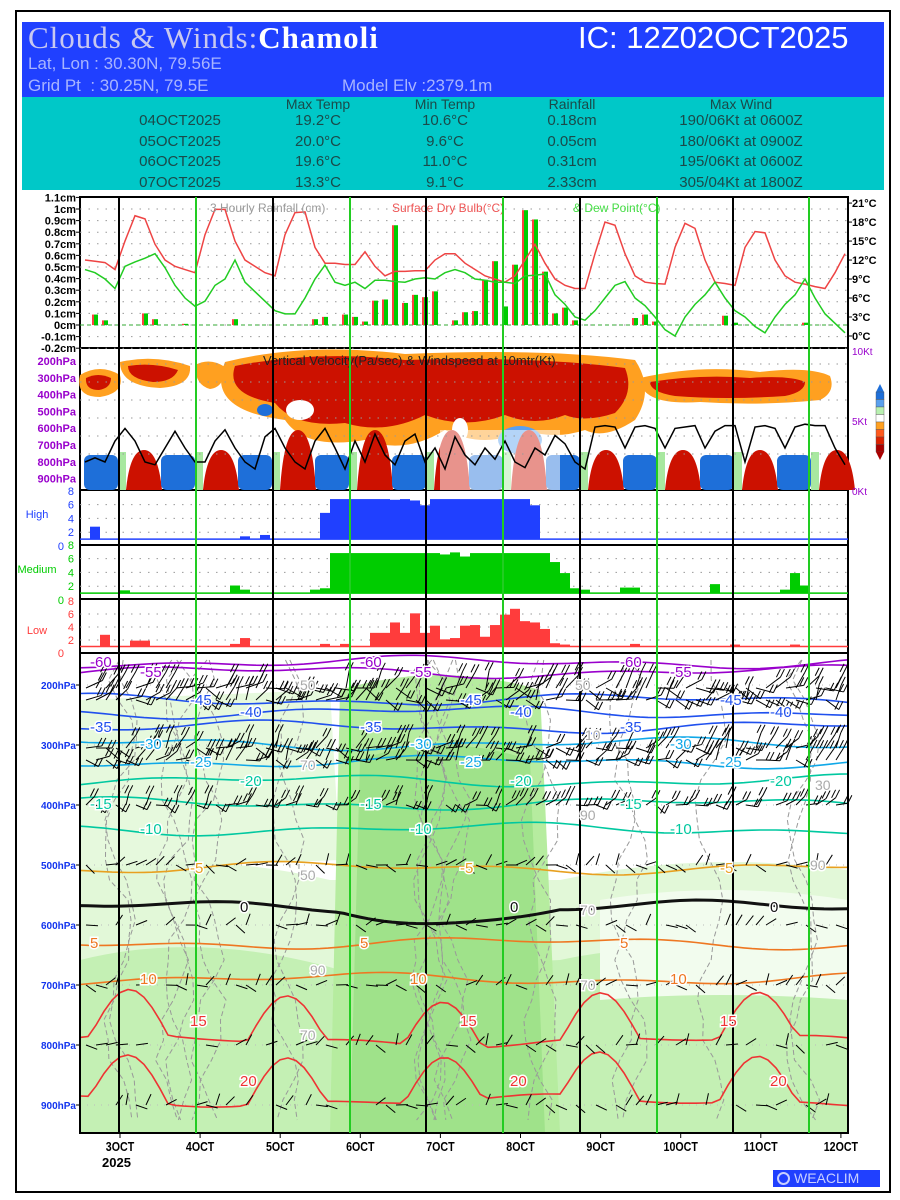 This screenshot has height=1200, width=900. What do you see at coordinates (318, 141) in the screenshot?
I see `summary-max-temp: 20.0°C` at bounding box center [318, 141].